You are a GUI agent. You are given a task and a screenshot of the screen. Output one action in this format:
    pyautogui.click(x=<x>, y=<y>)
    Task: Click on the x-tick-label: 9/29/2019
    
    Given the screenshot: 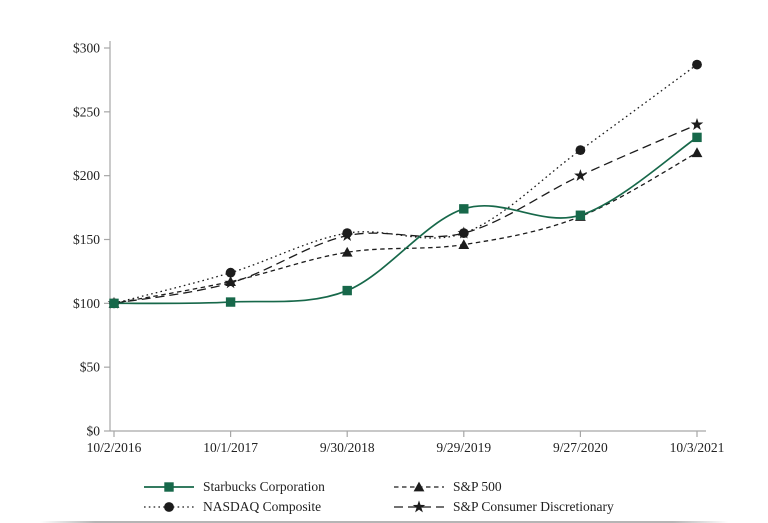 What is the action you would take?
    pyautogui.click(x=463, y=447)
    